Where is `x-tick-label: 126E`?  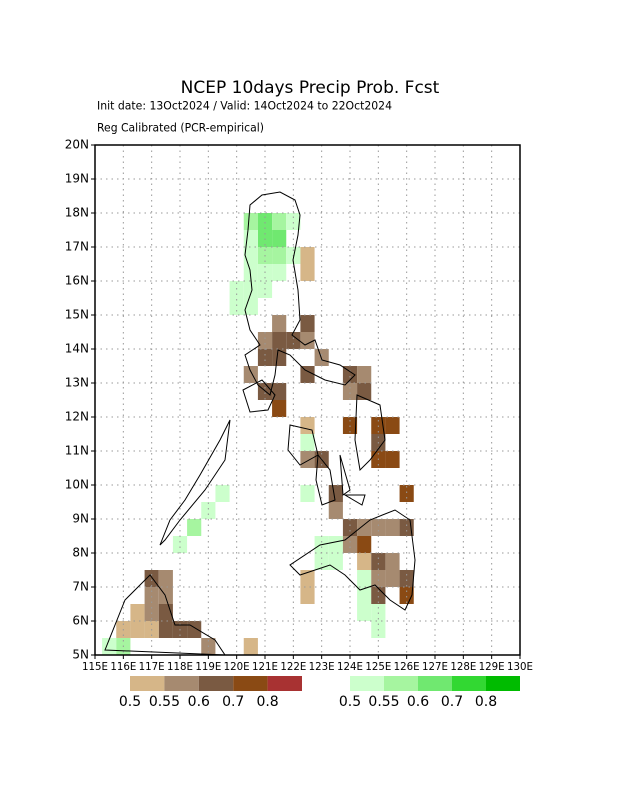
x-tick-label: 126E is located at coordinates (407, 666).